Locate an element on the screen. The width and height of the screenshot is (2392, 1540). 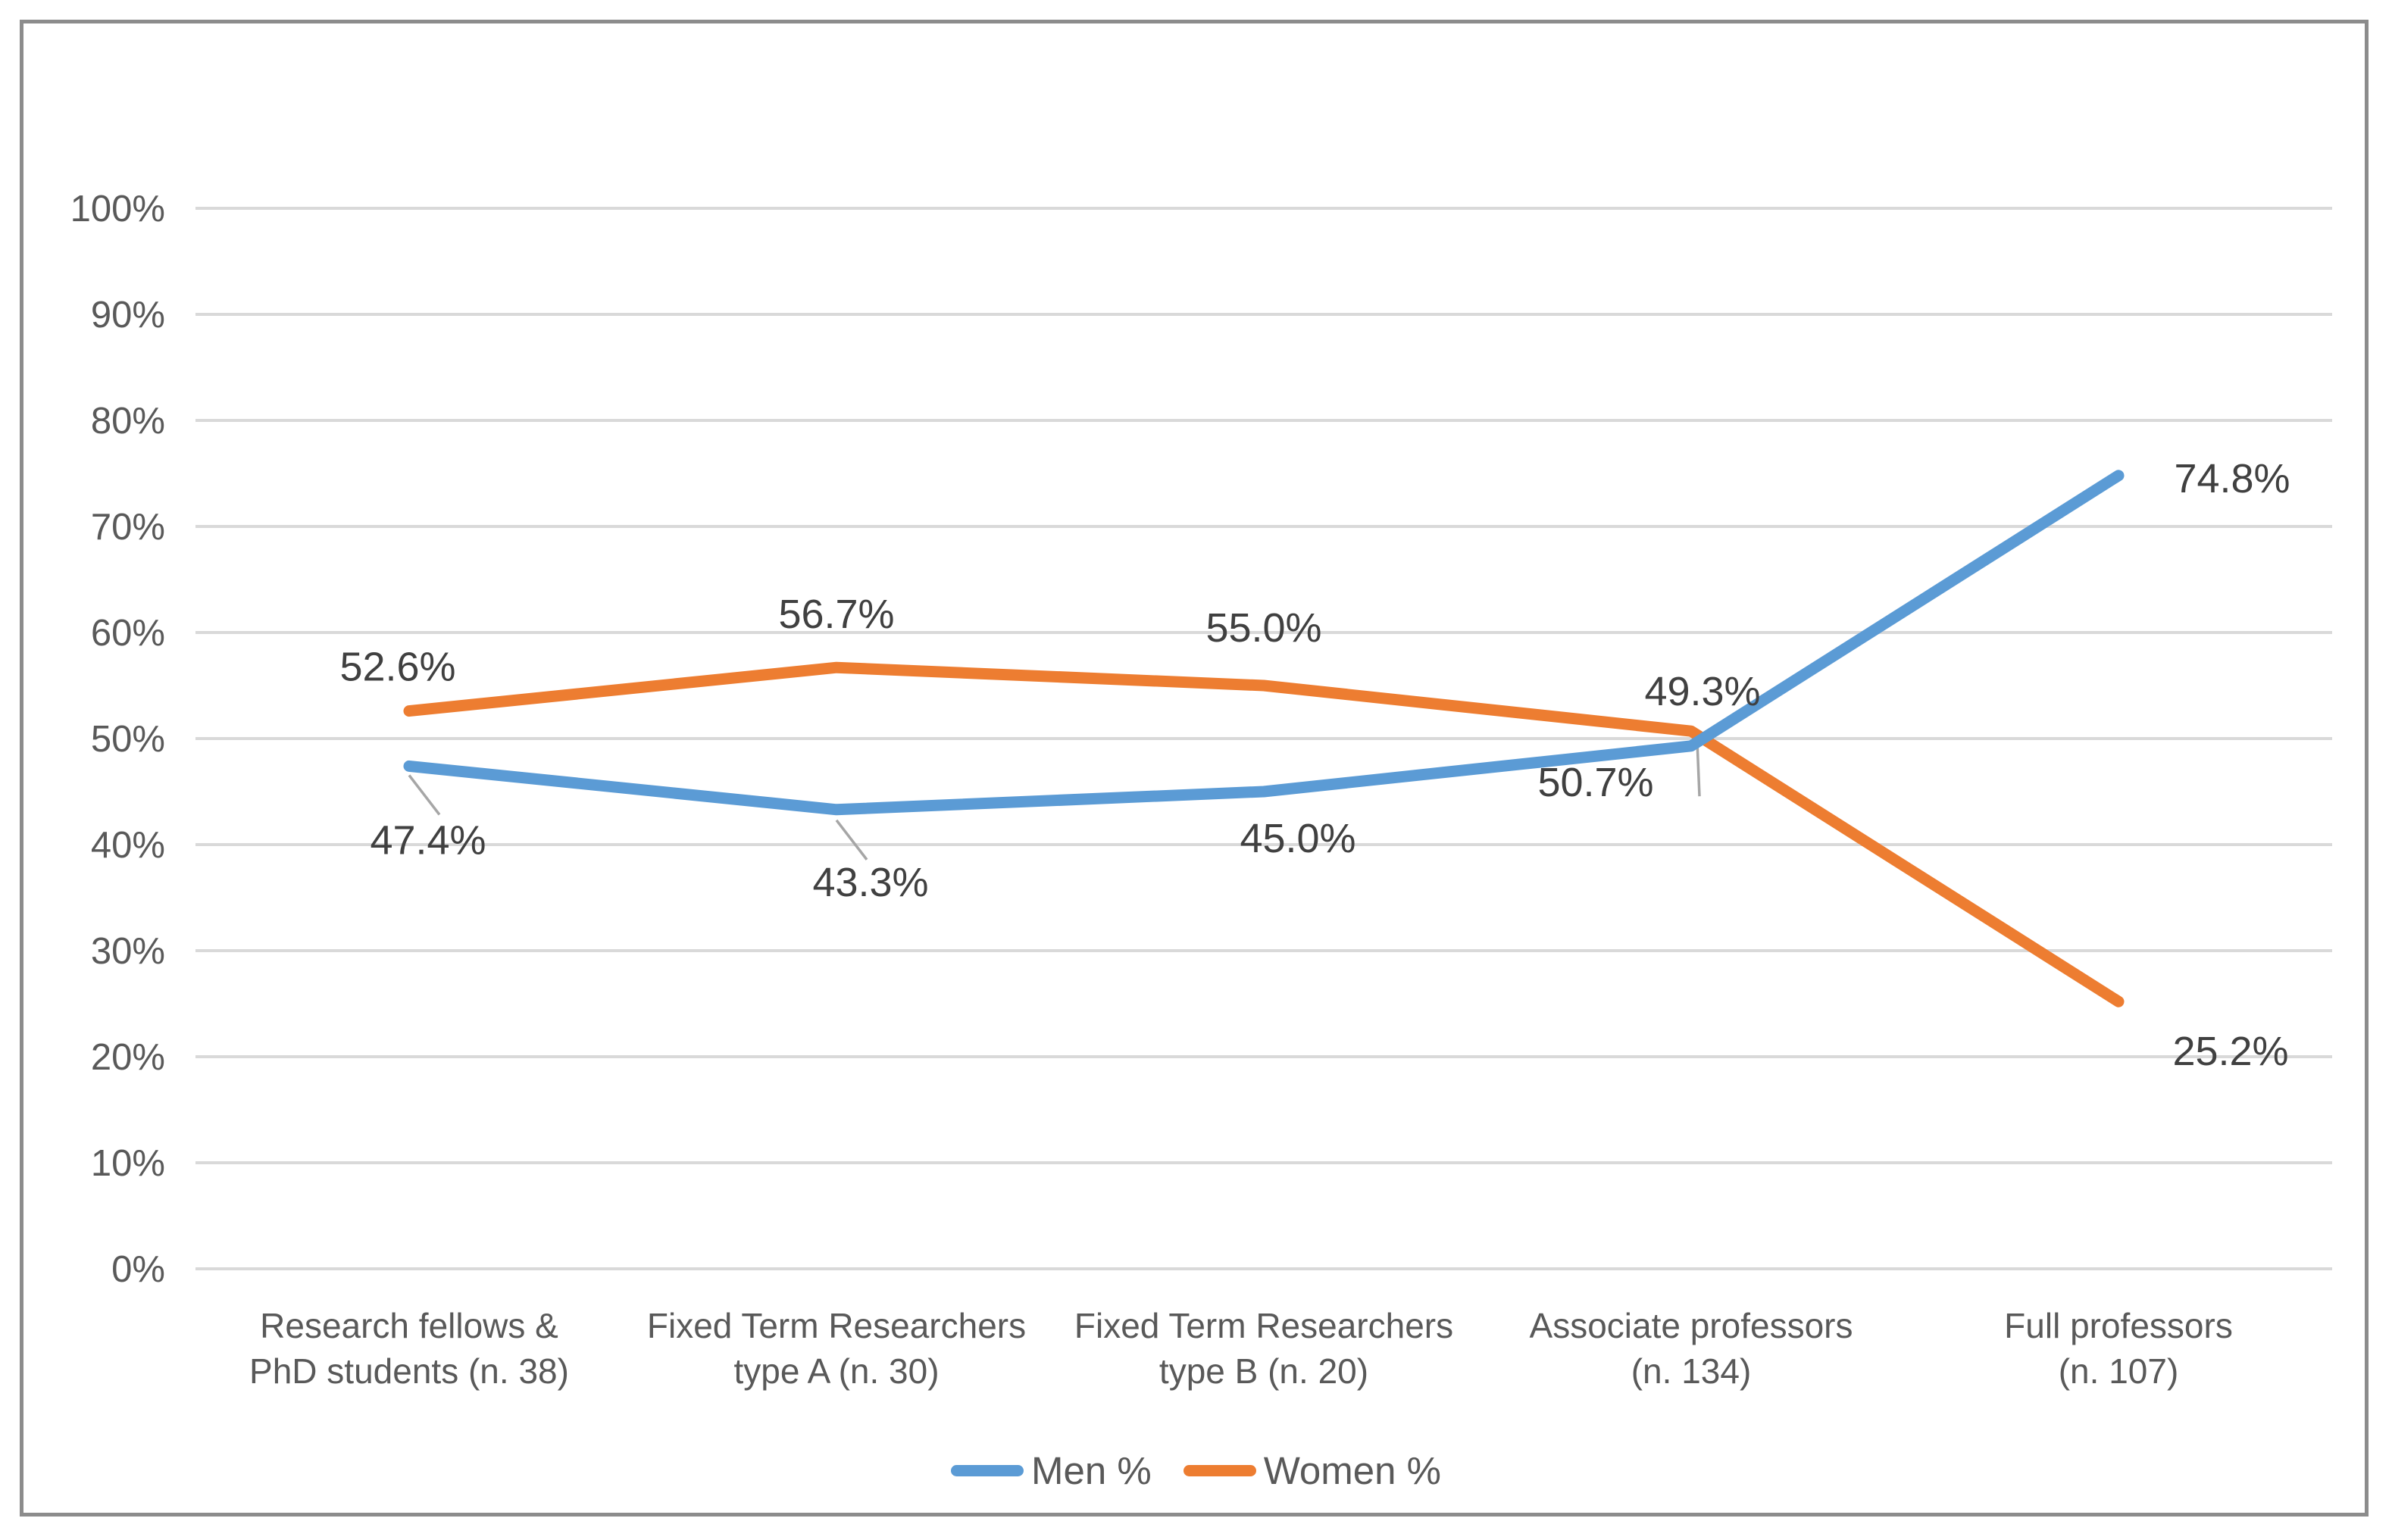
y-axis-tick-label: 70% is located at coordinates (128, 527).